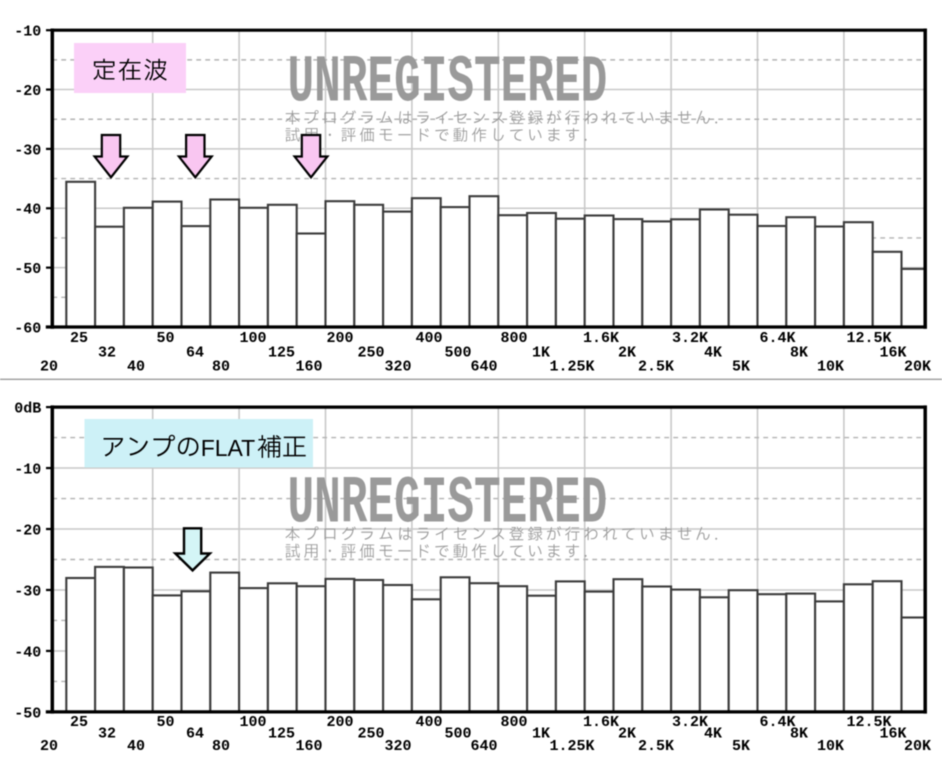 Image resolution: width=942 pixels, height=765 pixels. Describe the element at coordinates (27, 409) in the screenshot. I see `svg-text: 0dB` at that location.